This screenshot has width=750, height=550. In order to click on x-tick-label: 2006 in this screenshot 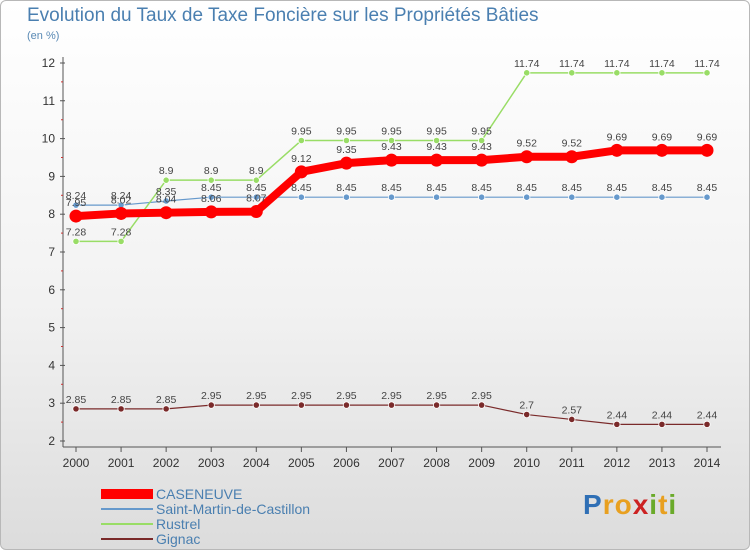, I will do `click(346, 463)`.